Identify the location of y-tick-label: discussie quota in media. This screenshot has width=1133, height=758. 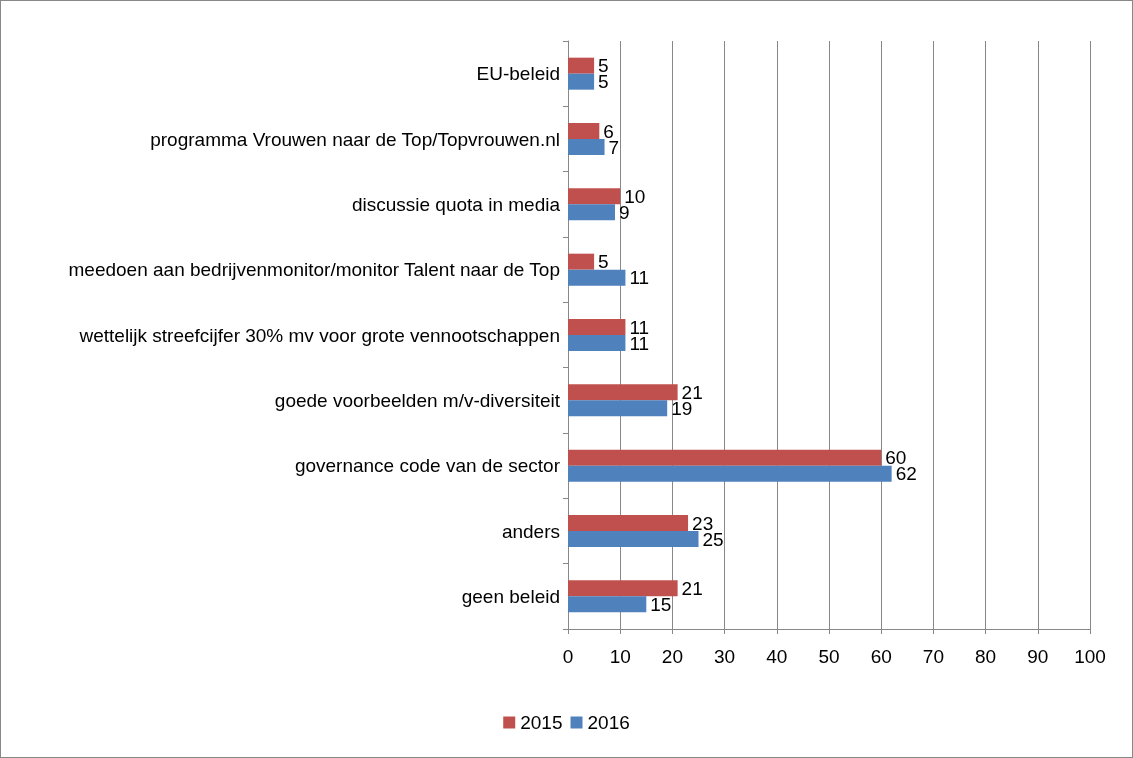
(456, 204).